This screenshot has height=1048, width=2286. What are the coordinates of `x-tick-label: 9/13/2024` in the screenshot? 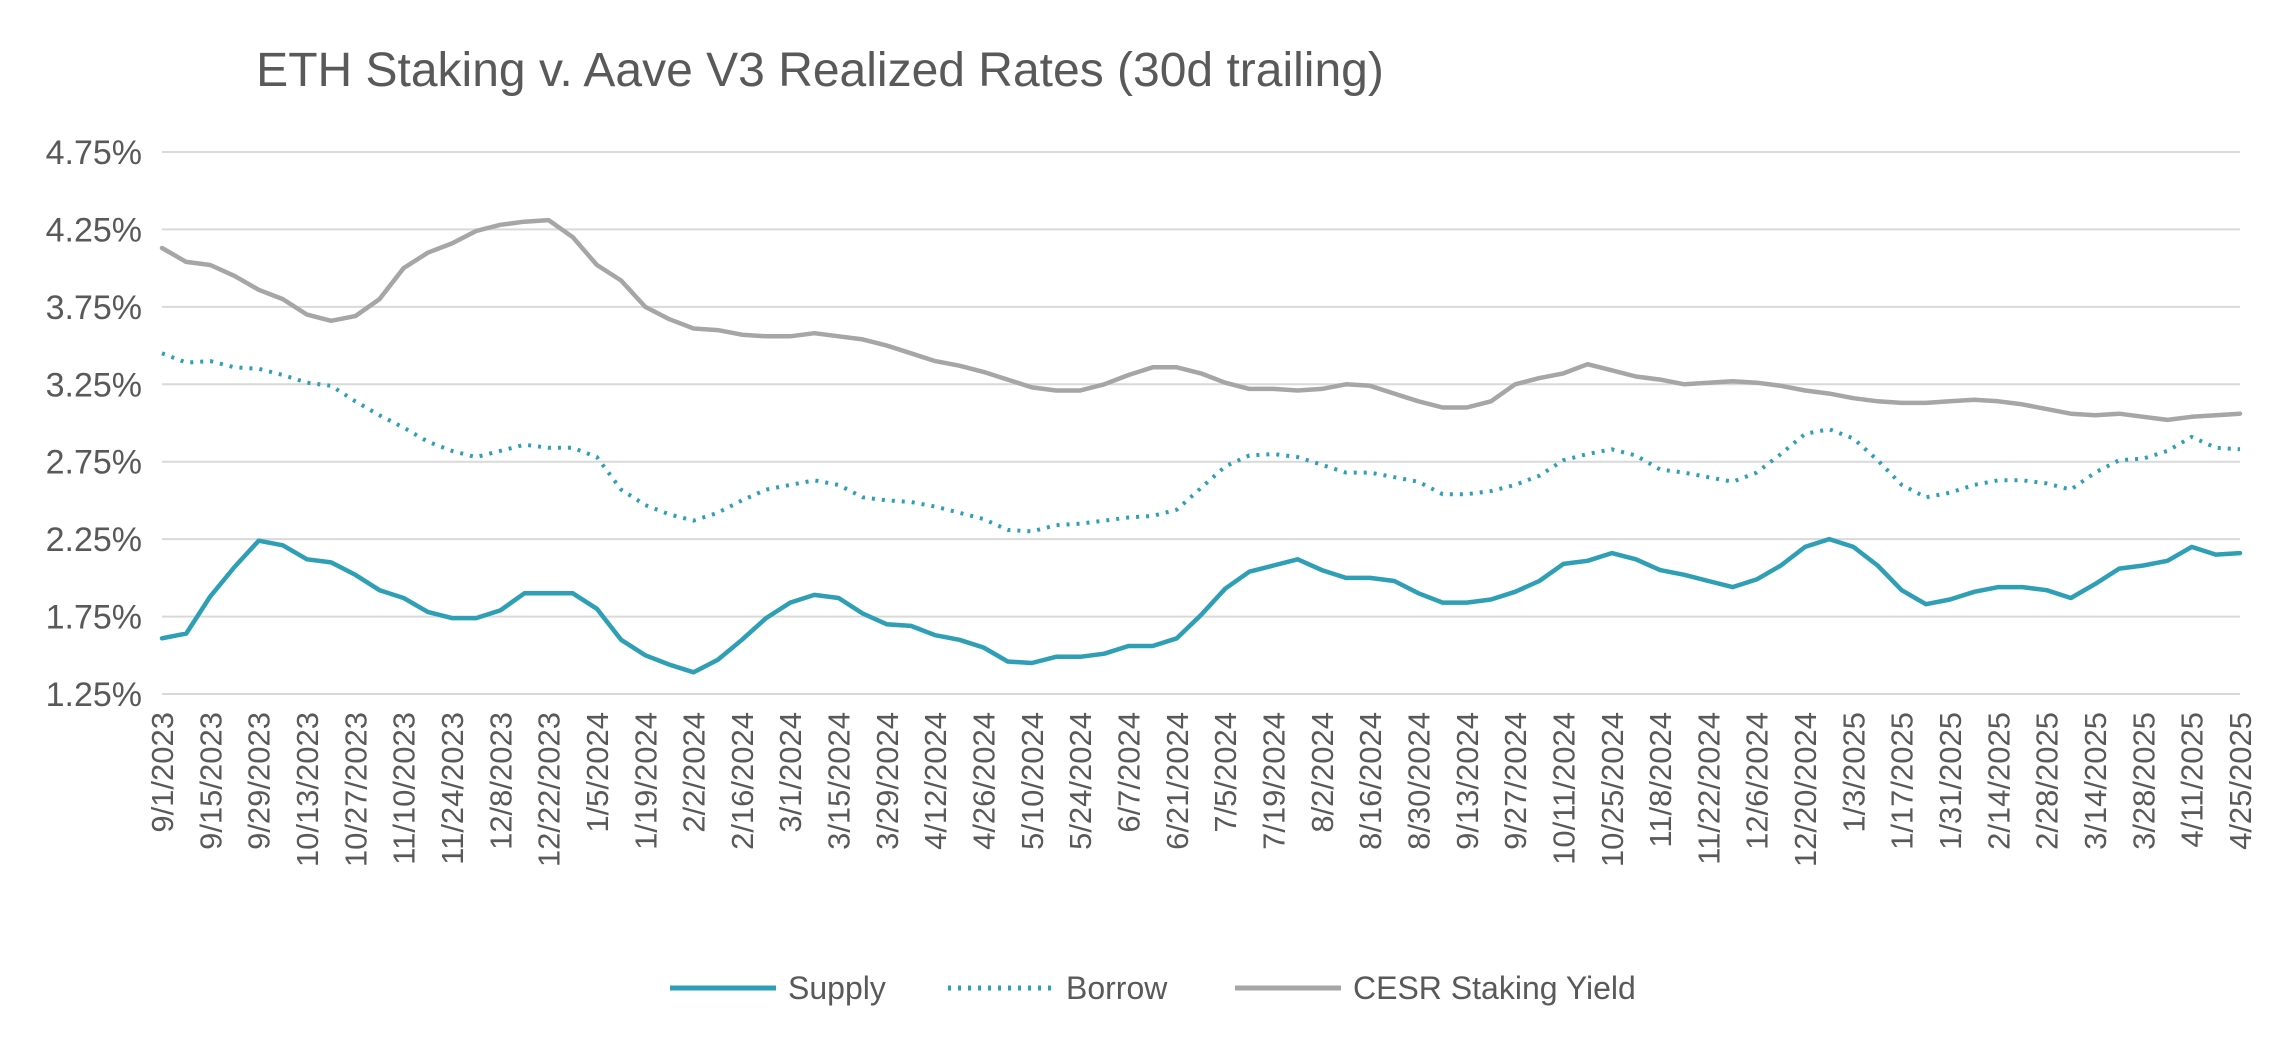 It's located at (1467, 781).